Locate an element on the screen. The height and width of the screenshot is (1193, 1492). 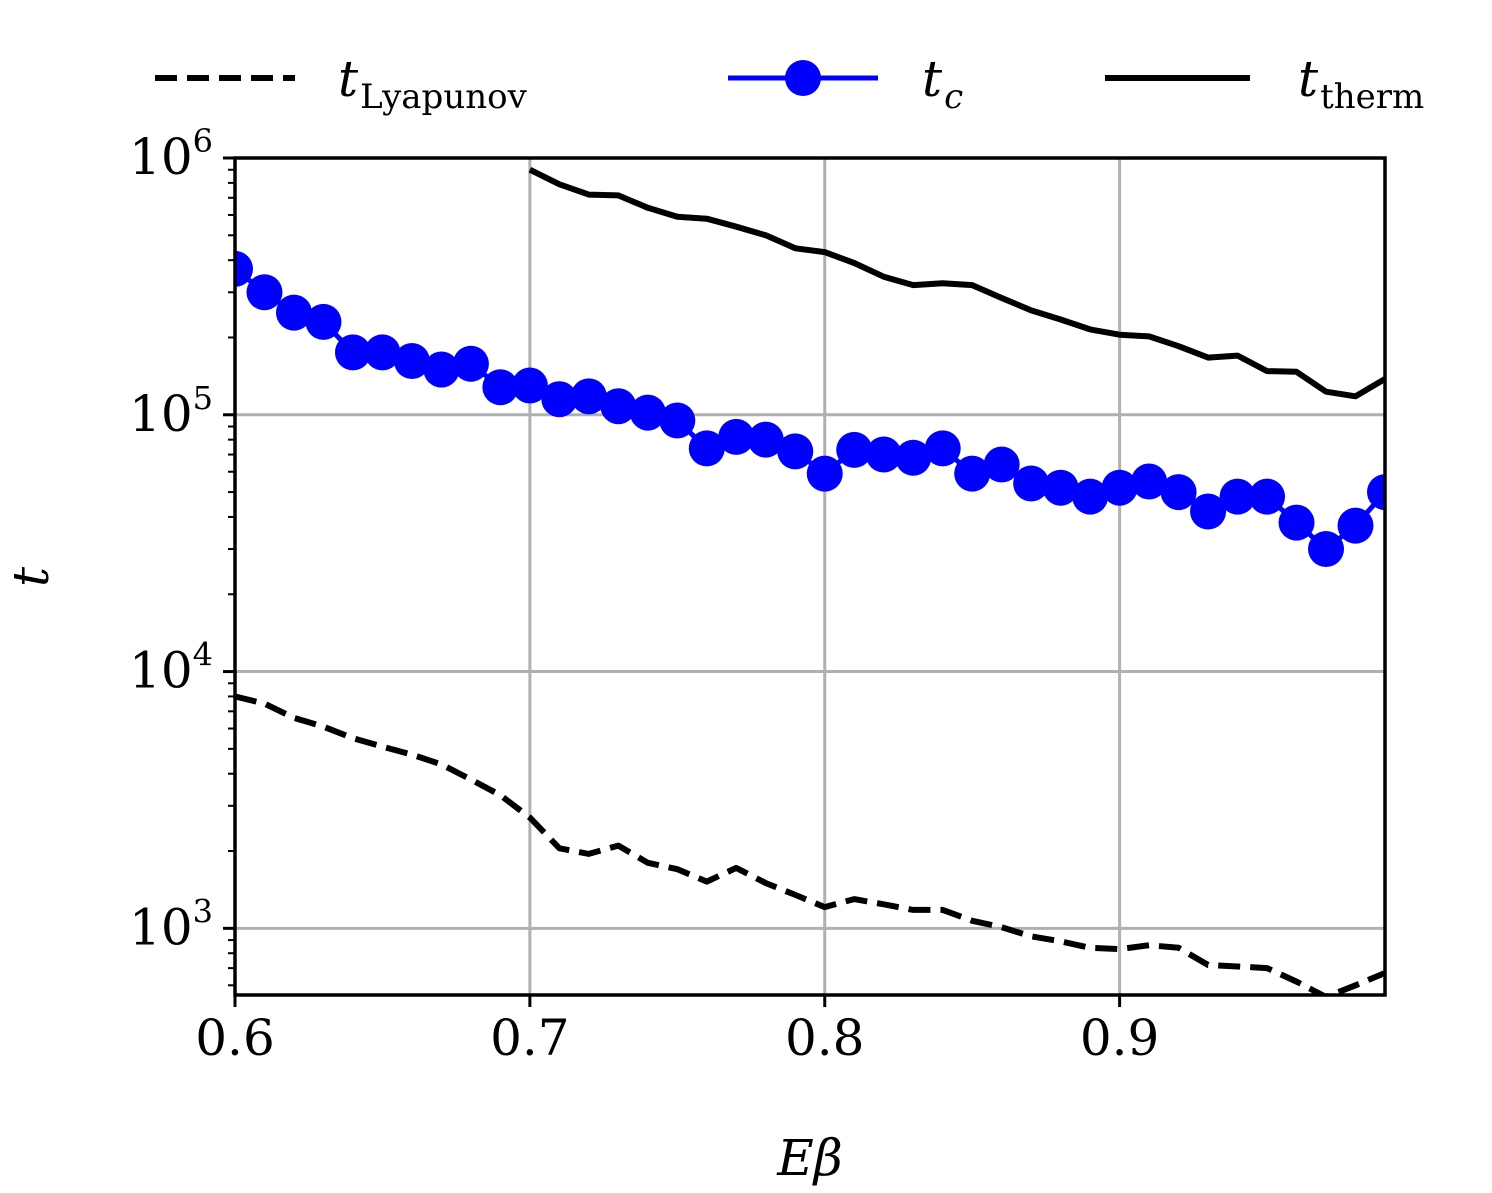
y-tick-label: 10³ is located at coordinates (171, 924).